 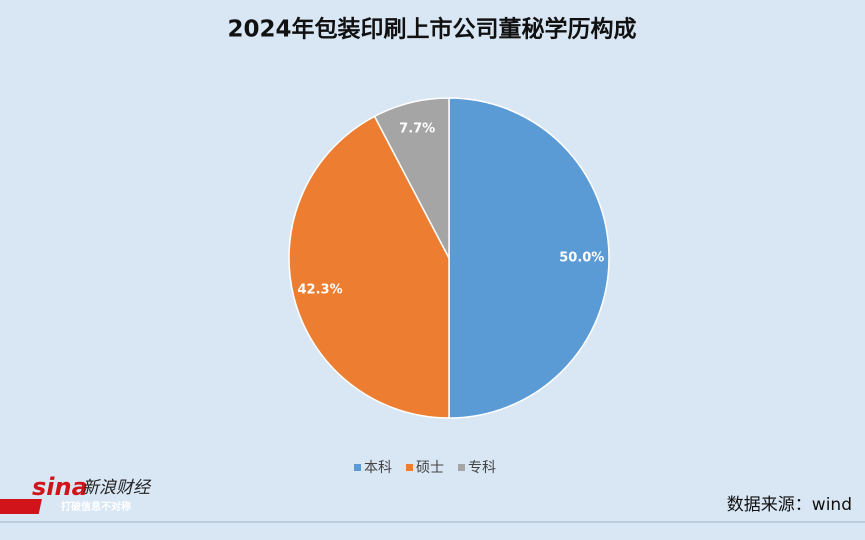 I want to click on legend-label: 专科, so click(x=482, y=468).